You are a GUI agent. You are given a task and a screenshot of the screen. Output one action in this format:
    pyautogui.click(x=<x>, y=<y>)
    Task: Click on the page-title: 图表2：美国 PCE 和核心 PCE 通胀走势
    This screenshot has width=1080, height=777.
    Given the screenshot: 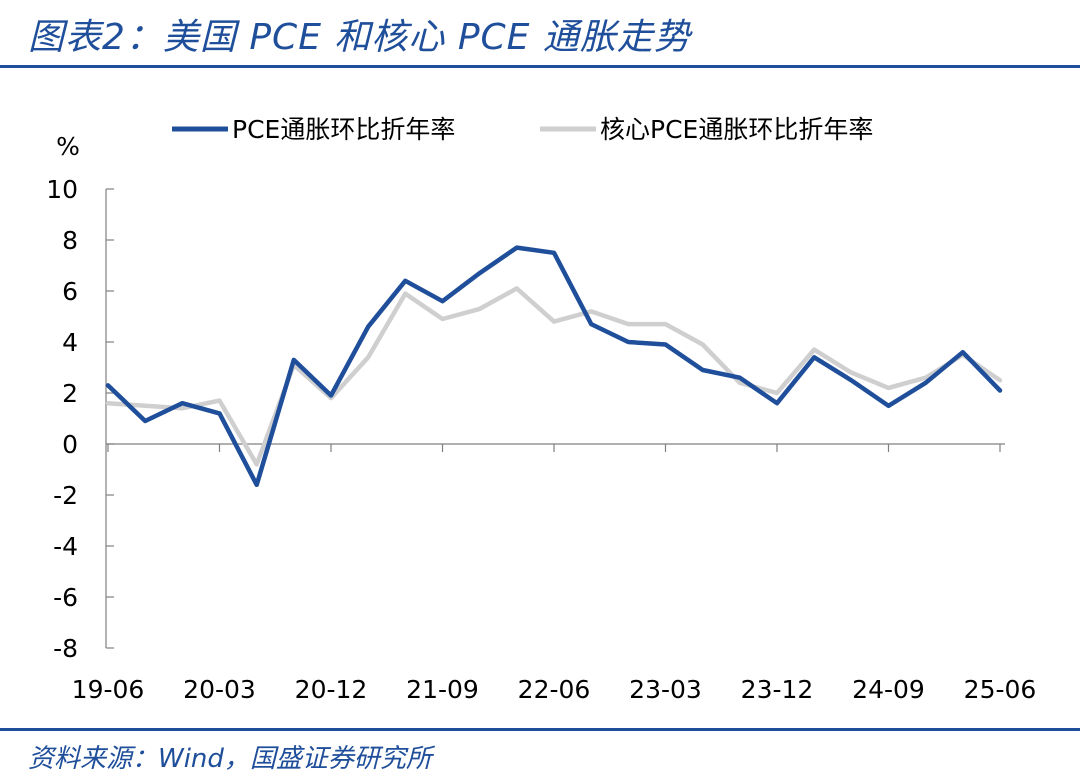 What is the action you would take?
    pyautogui.click(x=359, y=37)
    